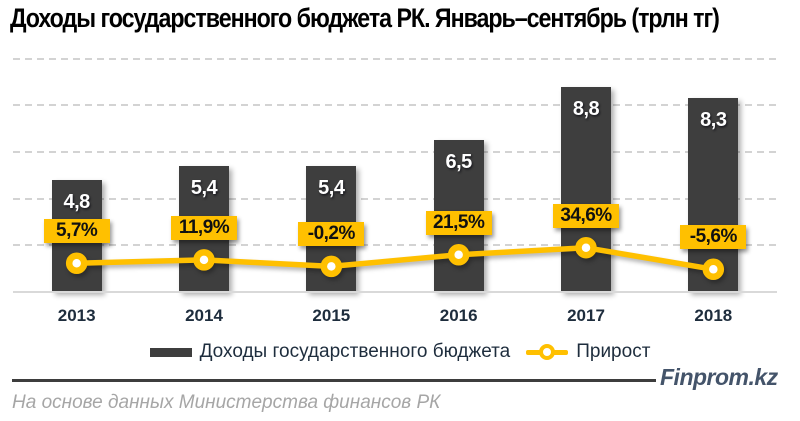 The width and height of the screenshot is (800, 421). I want to click on growth-marker-2013, so click(76, 263).